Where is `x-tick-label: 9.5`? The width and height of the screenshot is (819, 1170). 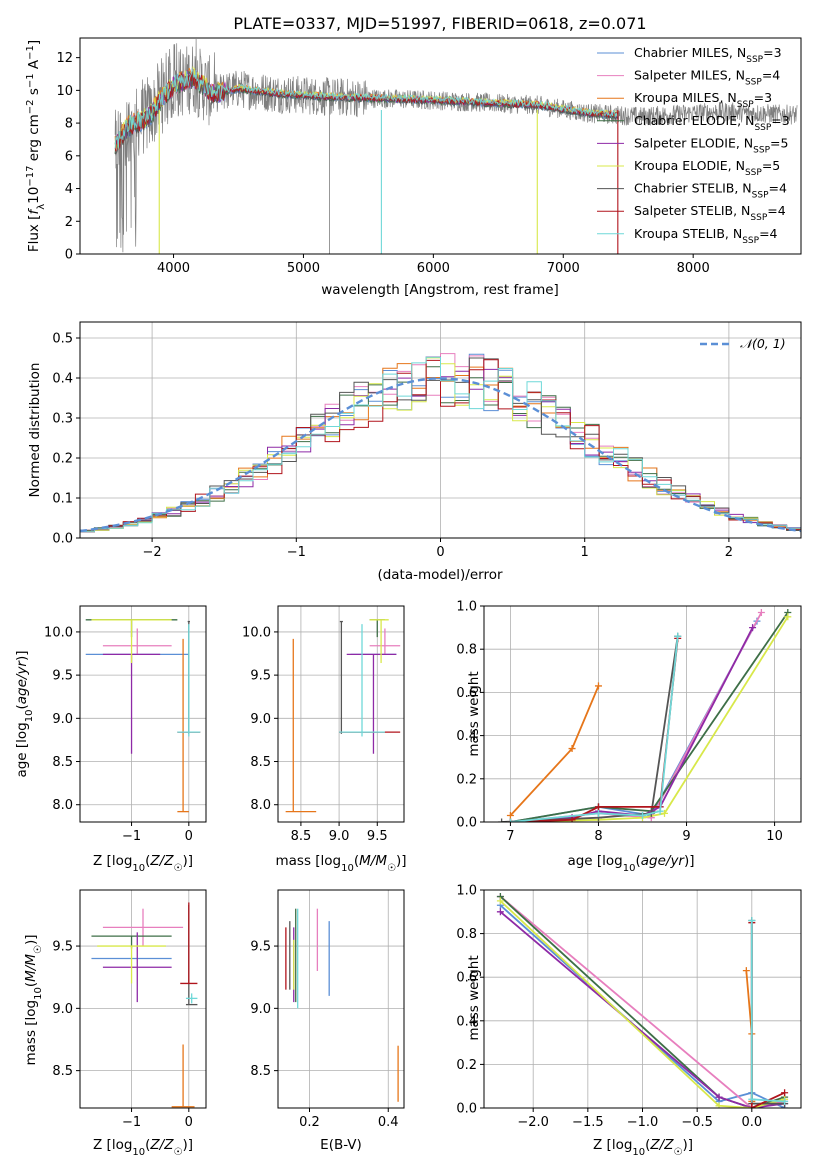 x-tick-label: 9.5 is located at coordinates (377, 836).